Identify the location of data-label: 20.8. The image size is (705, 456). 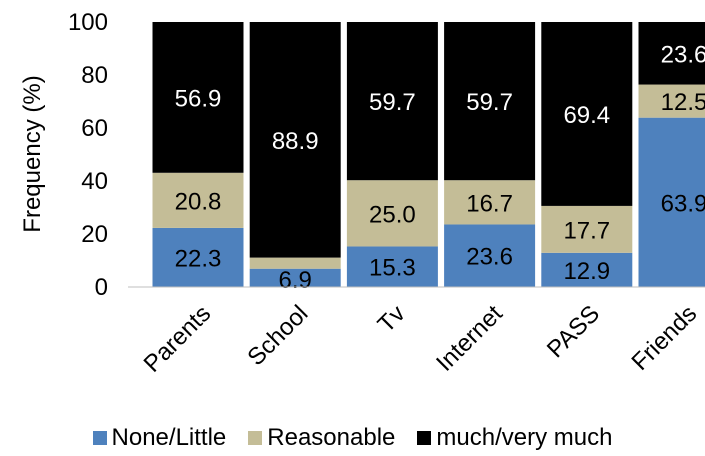
(198, 201).